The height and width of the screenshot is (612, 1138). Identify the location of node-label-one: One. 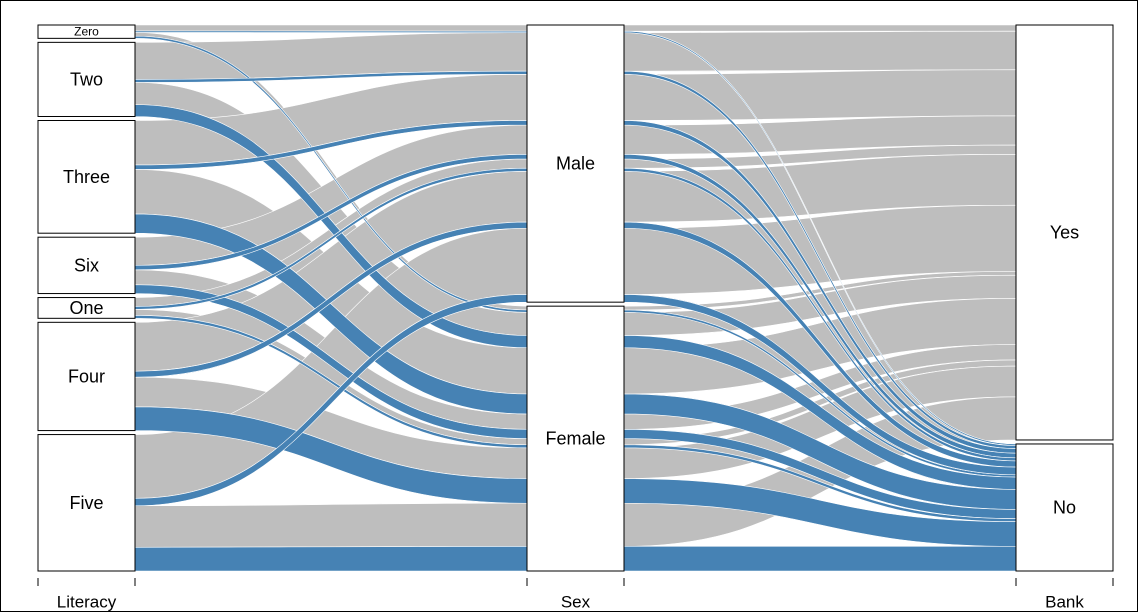
(86, 308).